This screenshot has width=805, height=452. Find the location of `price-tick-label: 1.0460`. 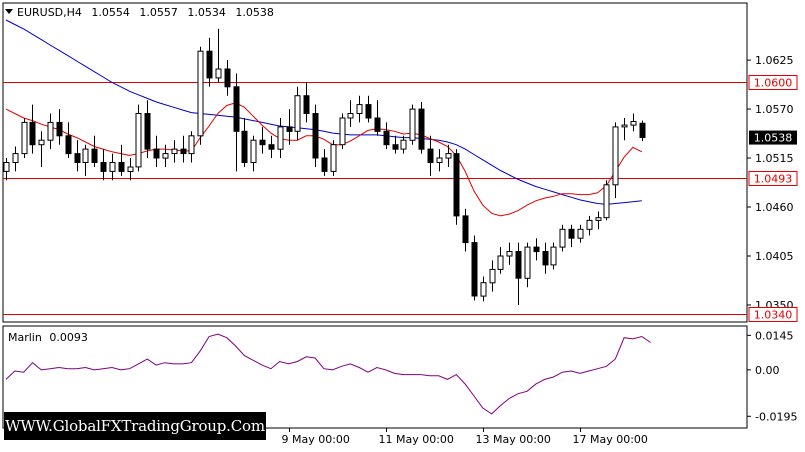

price-tick-label: 1.0460 is located at coordinates (774, 207).